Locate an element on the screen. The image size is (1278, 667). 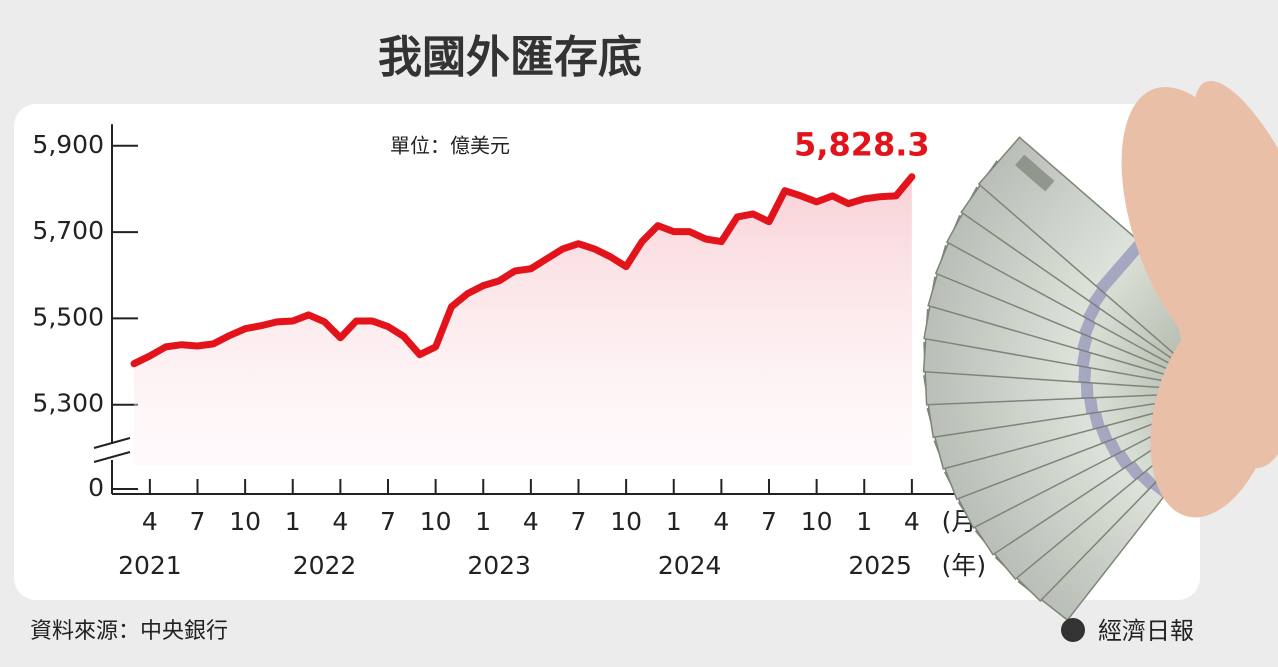
x-year-label: 2025 is located at coordinates (880, 565).